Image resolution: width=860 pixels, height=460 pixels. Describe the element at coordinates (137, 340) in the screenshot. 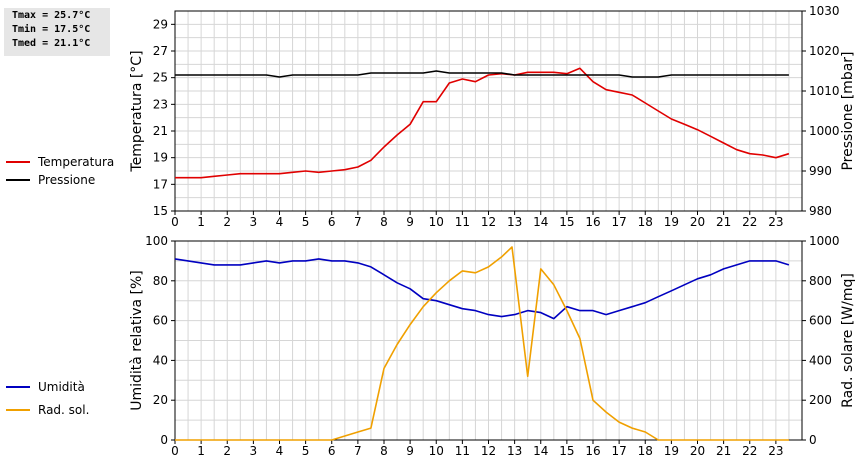

I see `y-left-axis-title: Umidità relativa [%]` at that location.